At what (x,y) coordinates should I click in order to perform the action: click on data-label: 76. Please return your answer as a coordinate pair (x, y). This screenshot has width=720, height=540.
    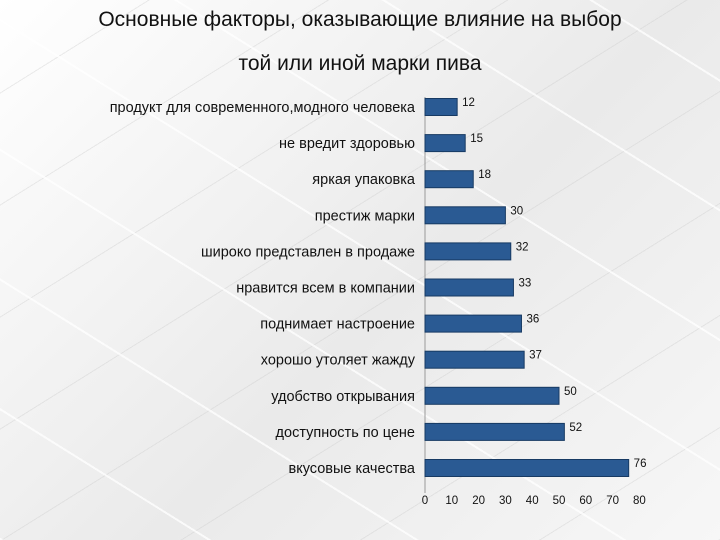
    Looking at the image, I should click on (640, 464).